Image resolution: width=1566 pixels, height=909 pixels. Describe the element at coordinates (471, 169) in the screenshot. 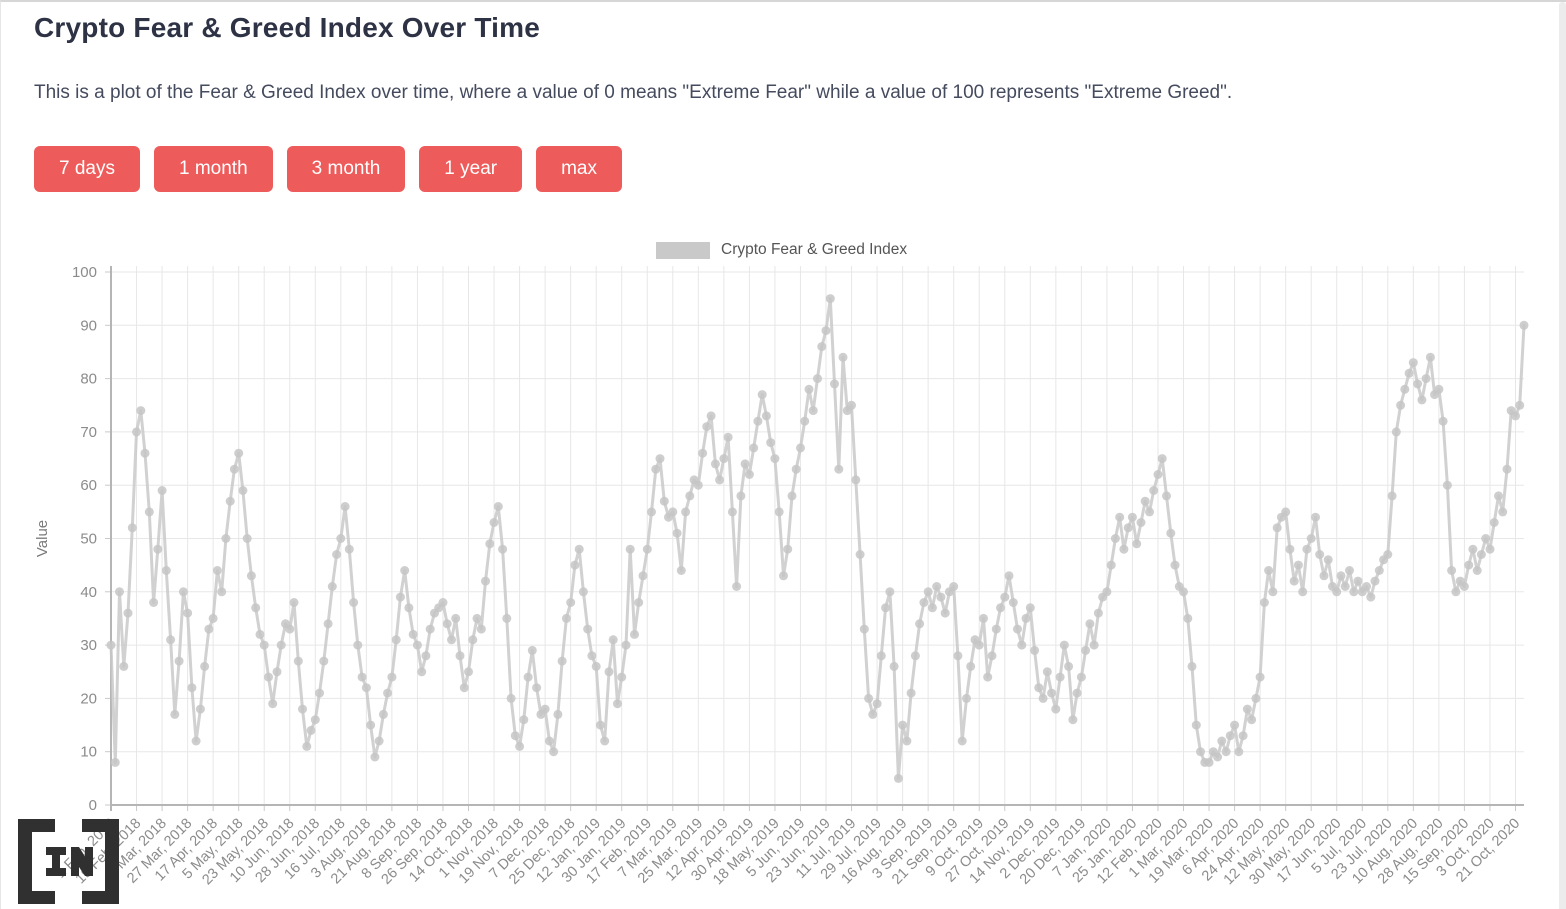

I see `range-button-1-year: 1 year` at that location.